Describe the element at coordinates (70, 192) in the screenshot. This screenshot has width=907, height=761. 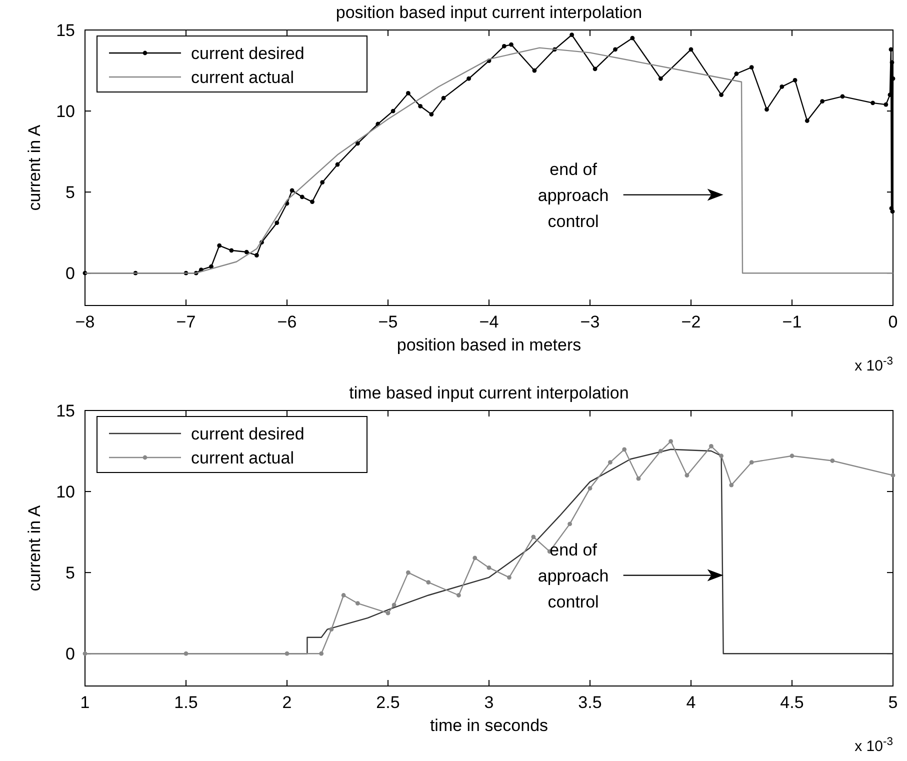
I see `y-tick-label: 5` at that location.